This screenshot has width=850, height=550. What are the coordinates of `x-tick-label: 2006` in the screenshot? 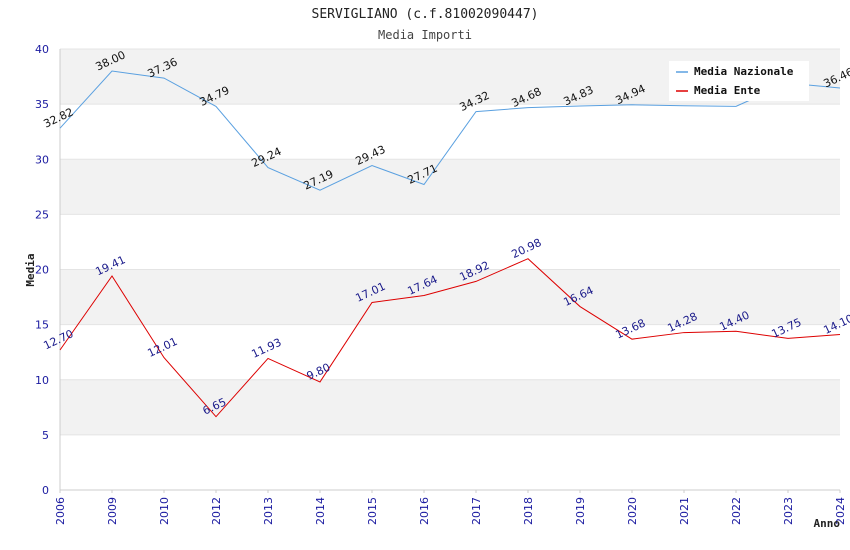 It's located at (60, 511).